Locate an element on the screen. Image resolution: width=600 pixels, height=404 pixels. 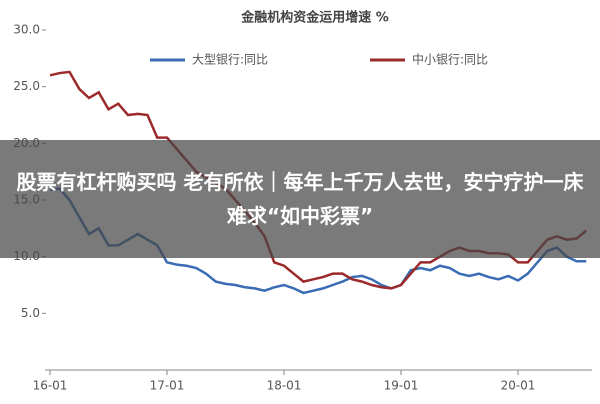
x-tick-label: 16-01 is located at coordinates (50, 386).